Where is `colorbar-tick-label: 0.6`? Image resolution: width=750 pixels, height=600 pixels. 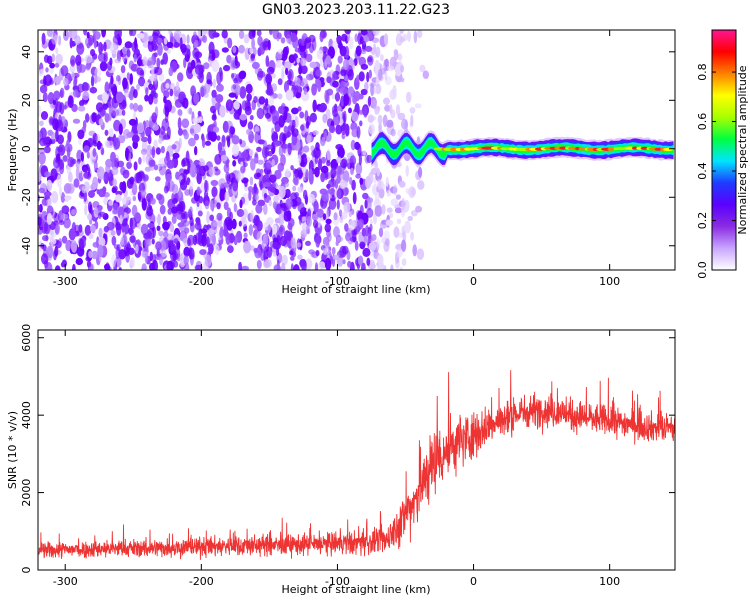 colorbar-tick-label: 0.6 is located at coordinates (702, 121).